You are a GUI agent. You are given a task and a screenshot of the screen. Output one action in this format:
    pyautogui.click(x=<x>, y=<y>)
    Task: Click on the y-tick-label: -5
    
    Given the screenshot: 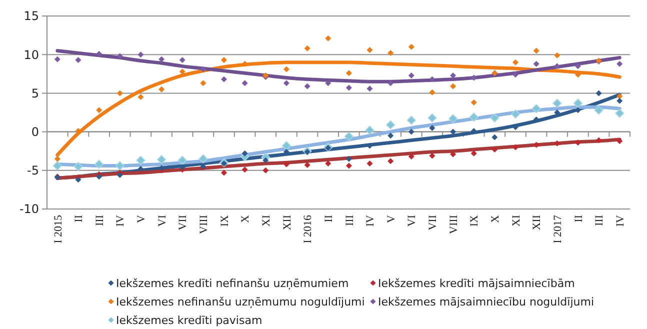 What is the action you would take?
    pyautogui.click(x=33, y=171)
    